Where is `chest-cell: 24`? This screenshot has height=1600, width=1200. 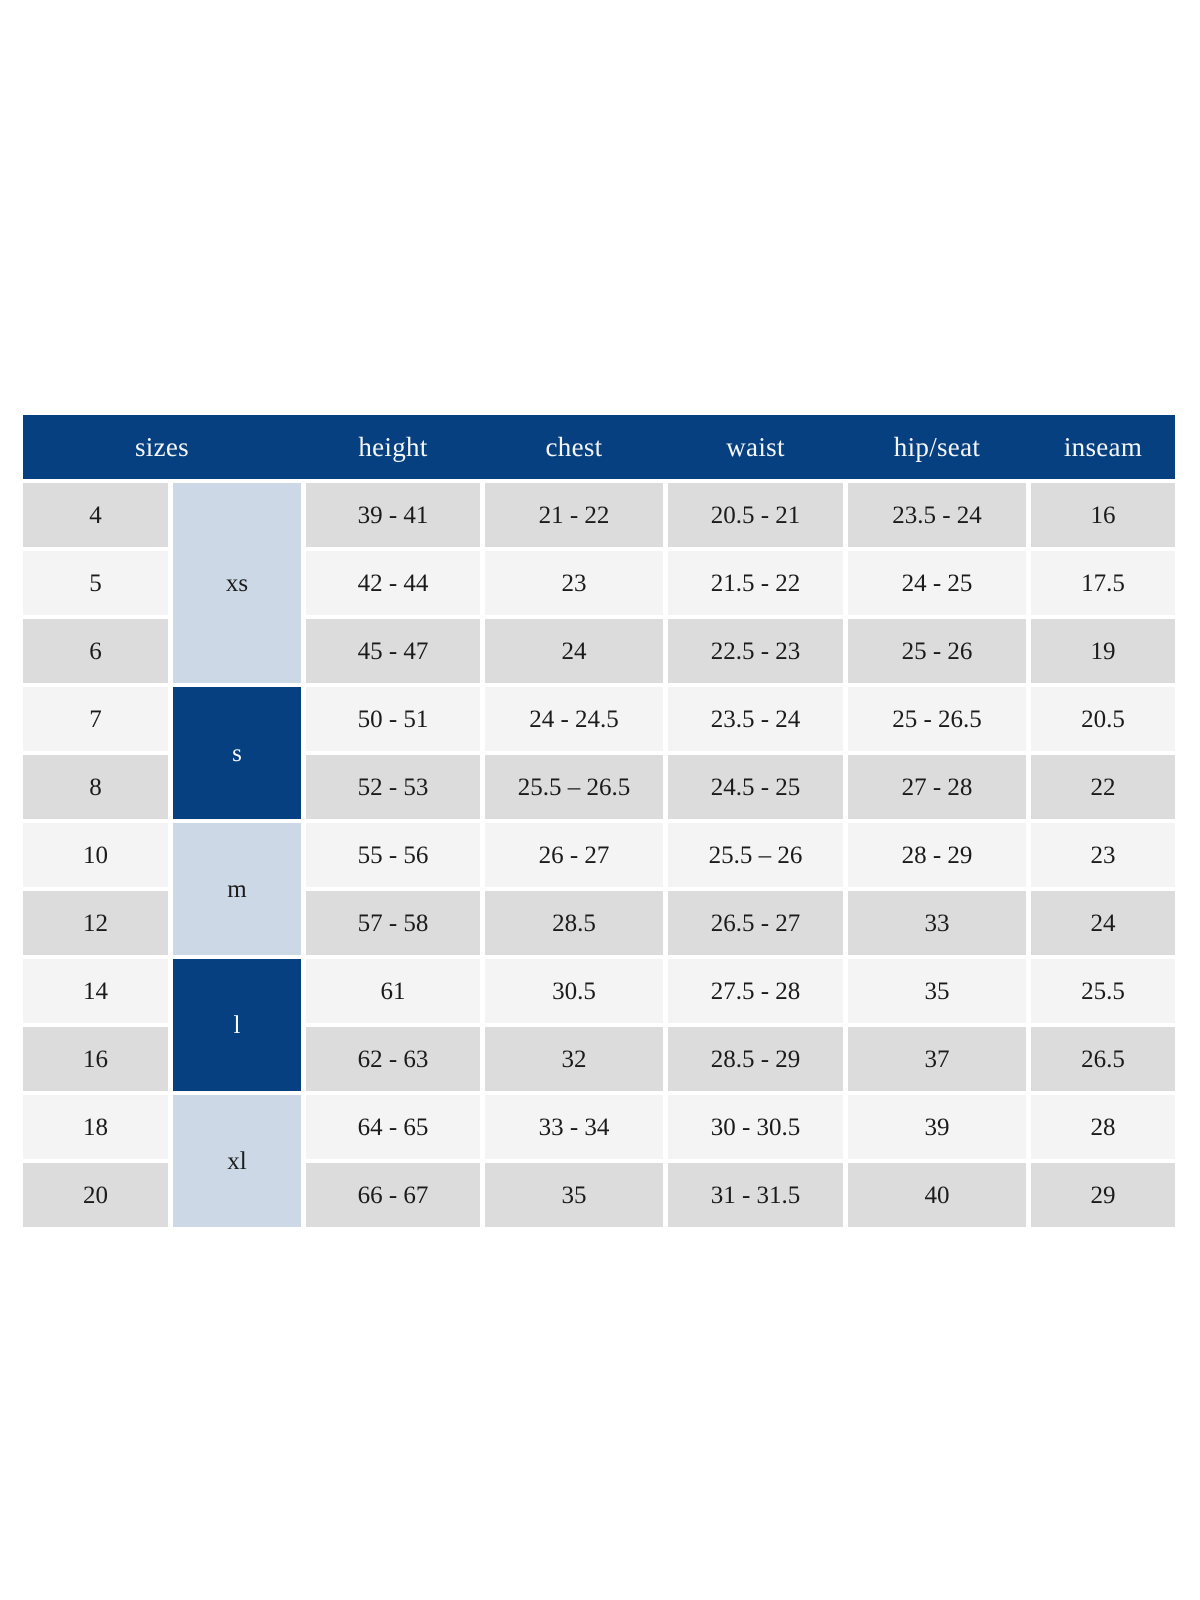
chest-cell: 24 is located at coordinates (574, 651).